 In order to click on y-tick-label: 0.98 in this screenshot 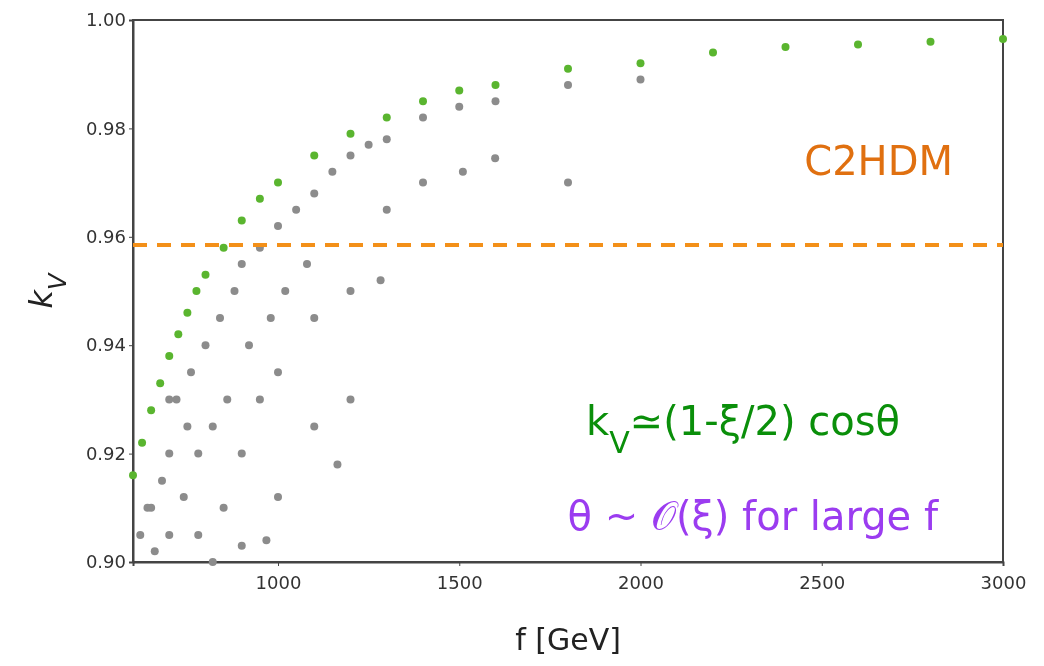, I will do `click(105, 128)`.